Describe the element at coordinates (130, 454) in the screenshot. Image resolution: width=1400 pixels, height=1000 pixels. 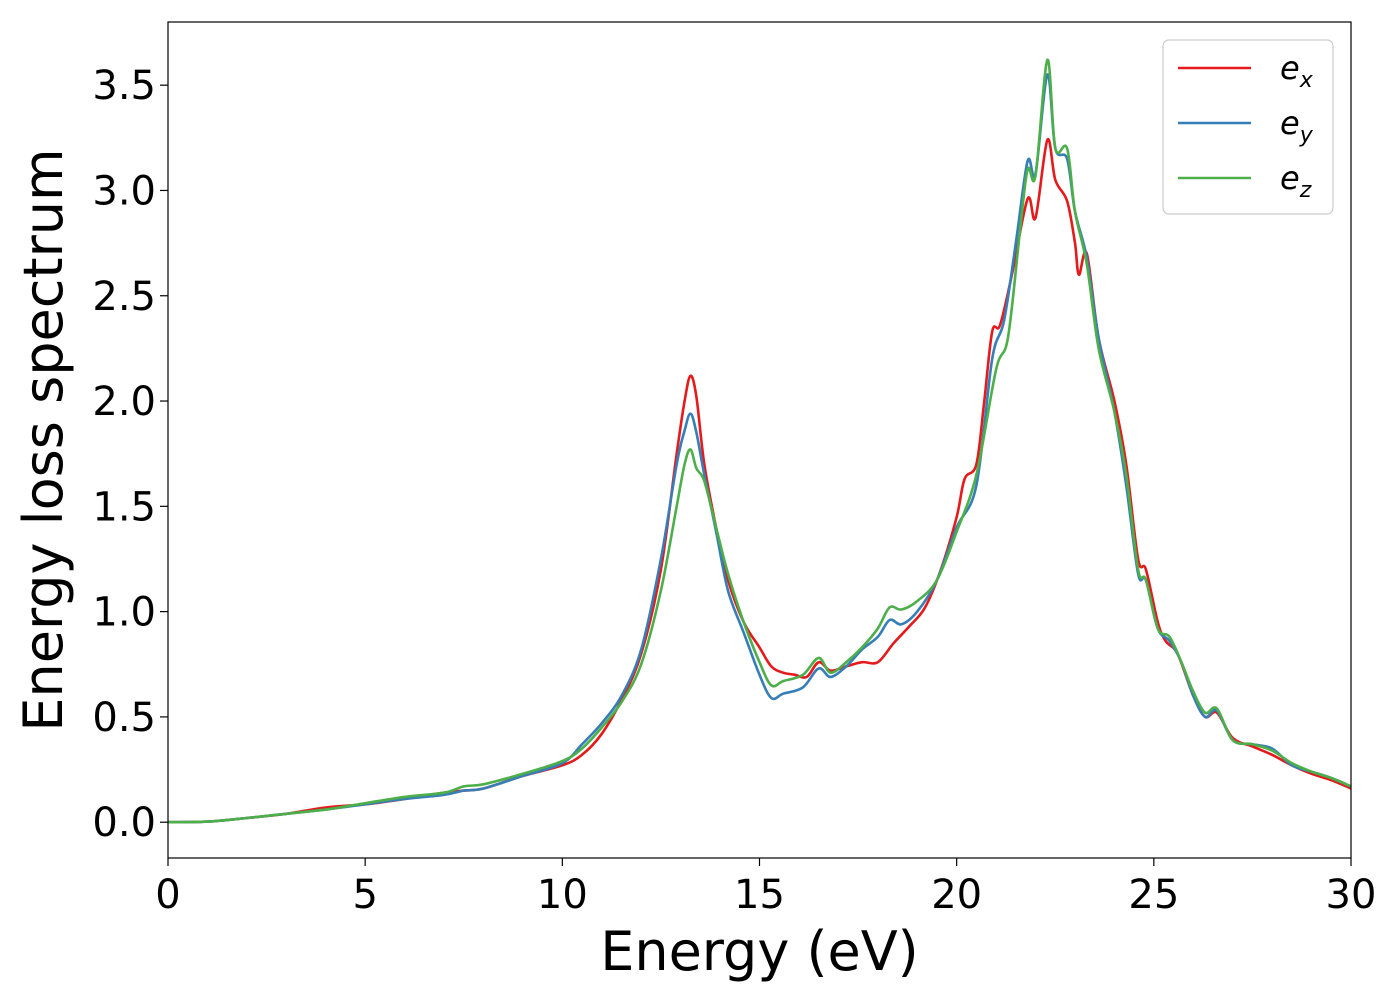
I see `y-axis: 0.0 0.5 1.0 1.5 2.0 2.5 3.0 3.5` at that location.